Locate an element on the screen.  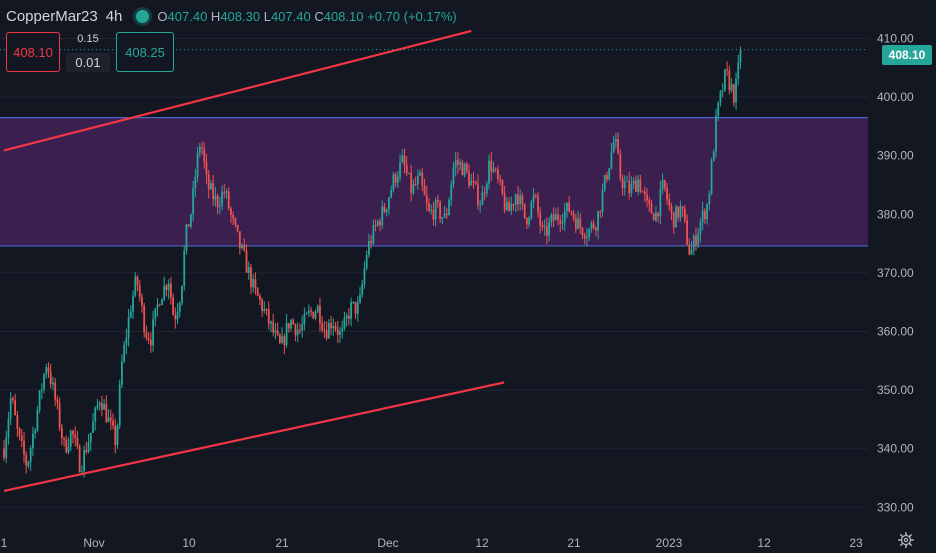
time-tick-label: Dec is located at coordinates (387, 543).